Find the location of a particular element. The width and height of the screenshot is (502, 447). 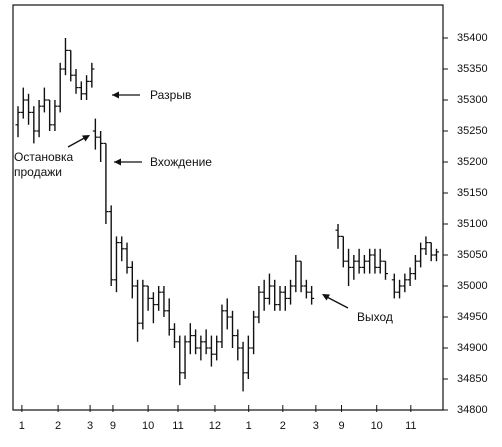

y-tick-label: 35300 is located at coordinates (472, 100).